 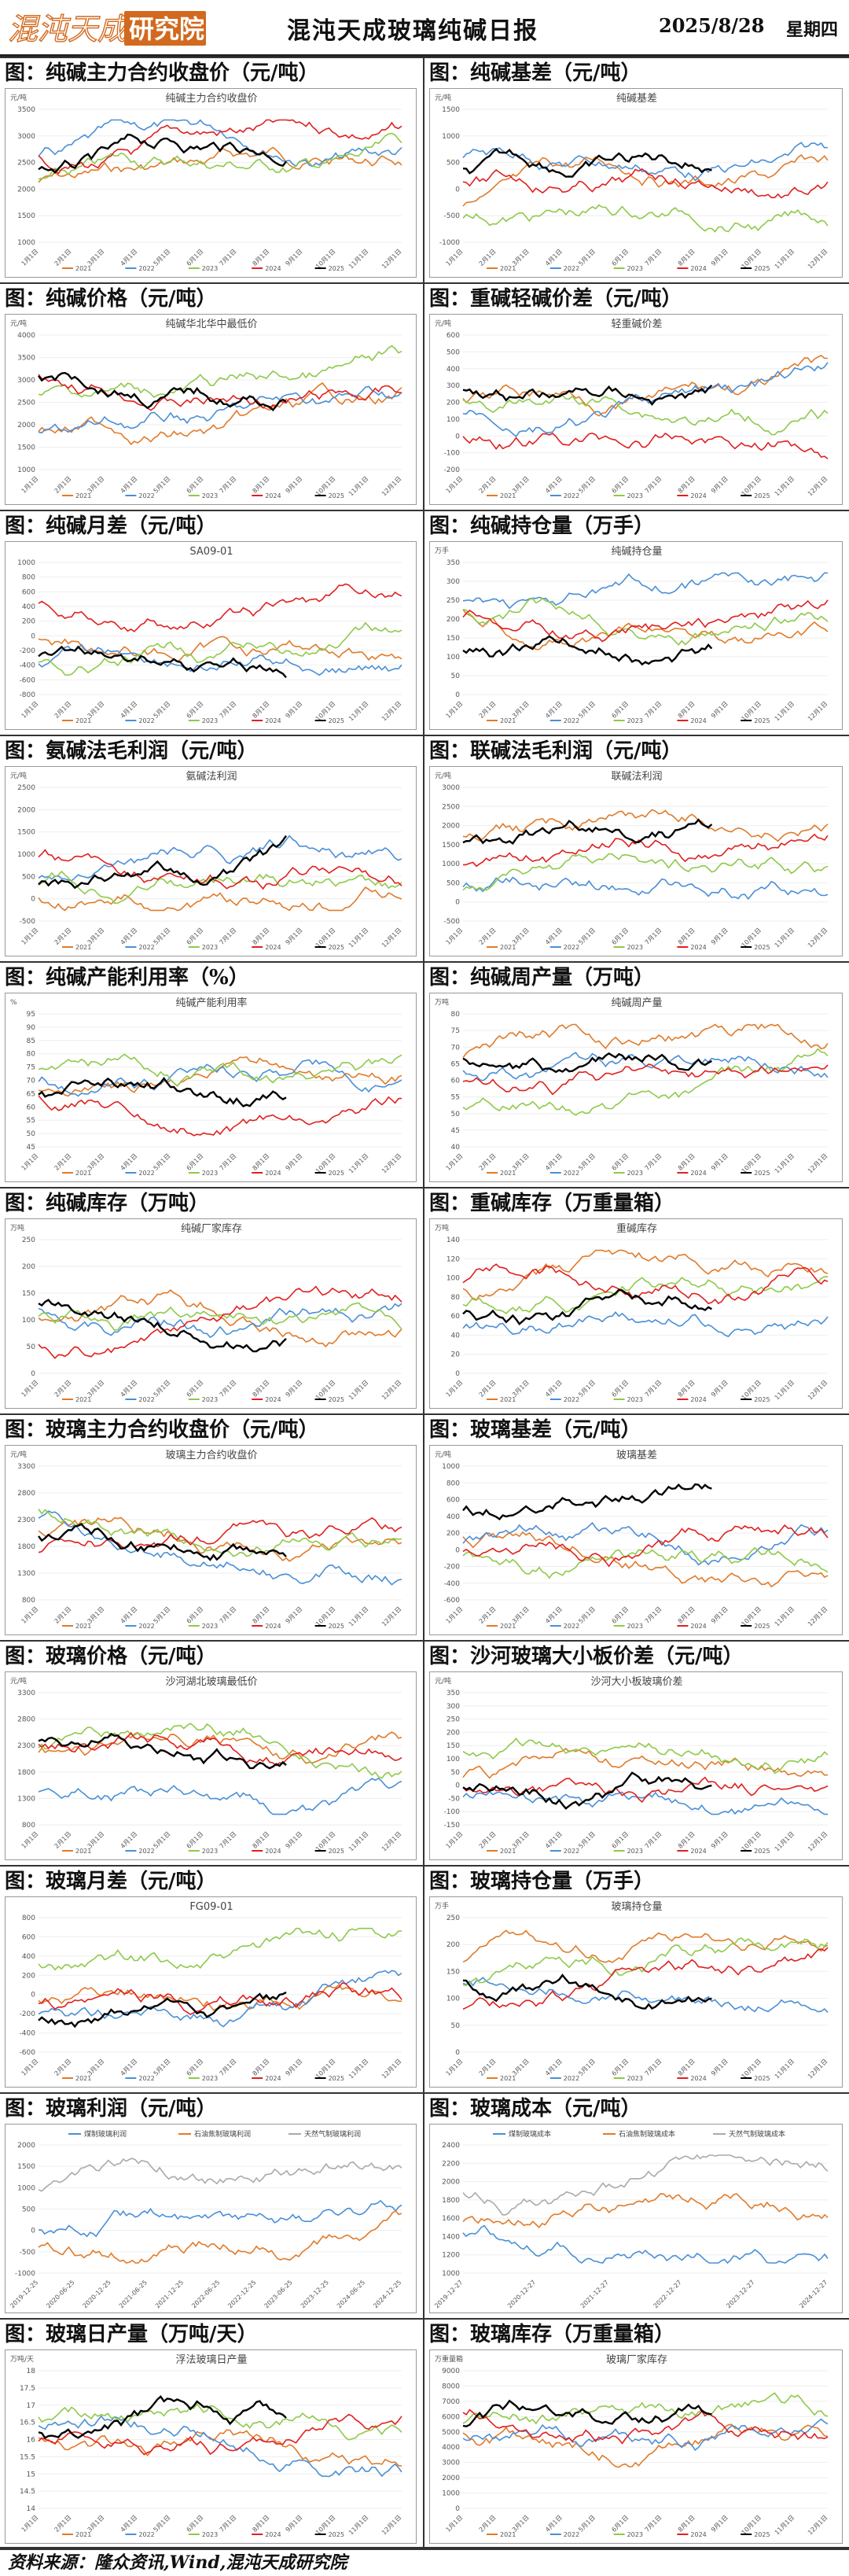 What do you see at coordinates (451, 2463) in the screenshot?
I see `y-tick-label: 3000` at bounding box center [451, 2463].